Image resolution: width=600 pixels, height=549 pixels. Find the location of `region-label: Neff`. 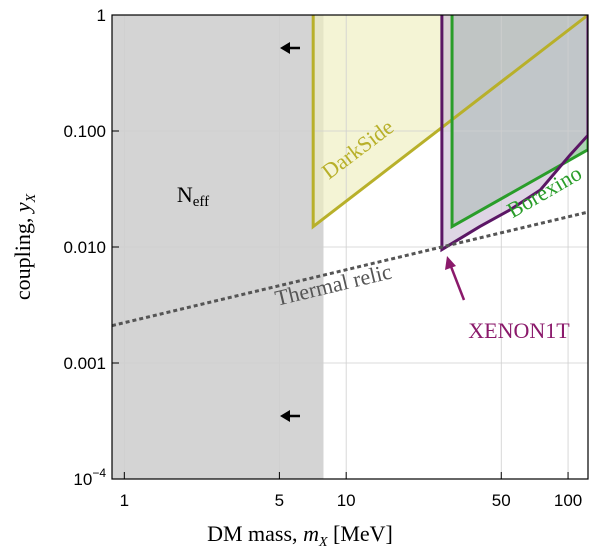

region-label: Neff is located at coordinates (193, 196).